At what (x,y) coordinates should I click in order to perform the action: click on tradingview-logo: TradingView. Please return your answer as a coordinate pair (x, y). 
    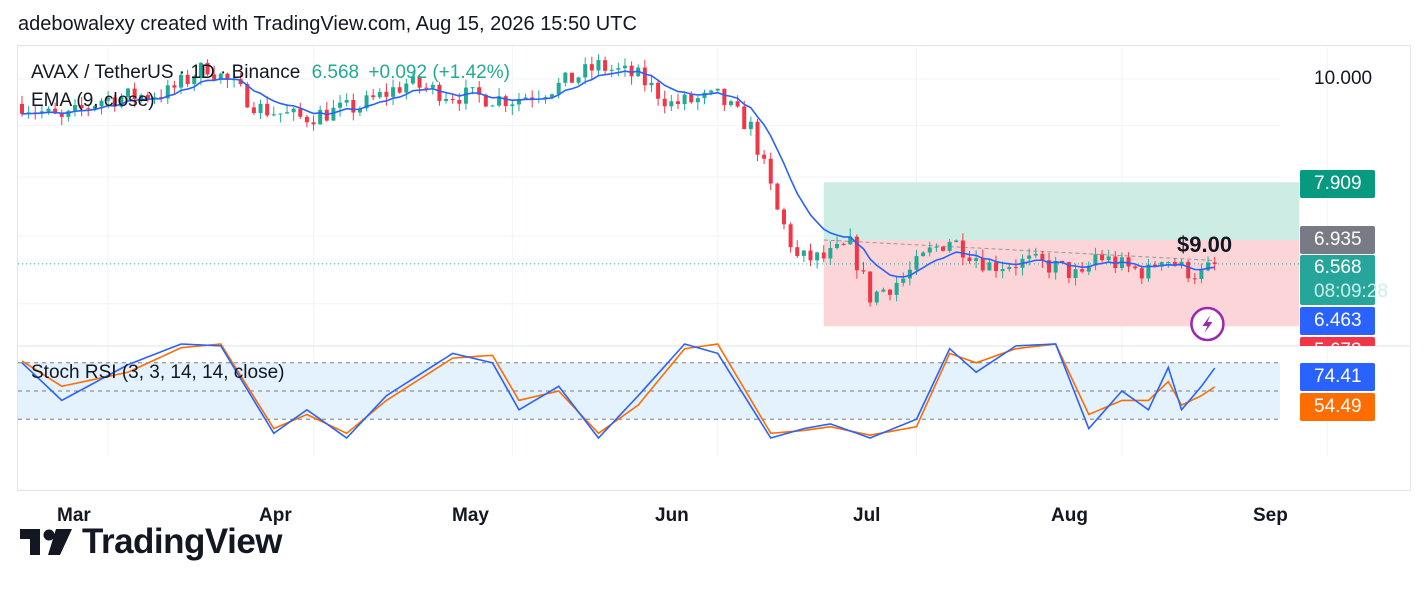
    Looking at the image, I should click on (151, 542).